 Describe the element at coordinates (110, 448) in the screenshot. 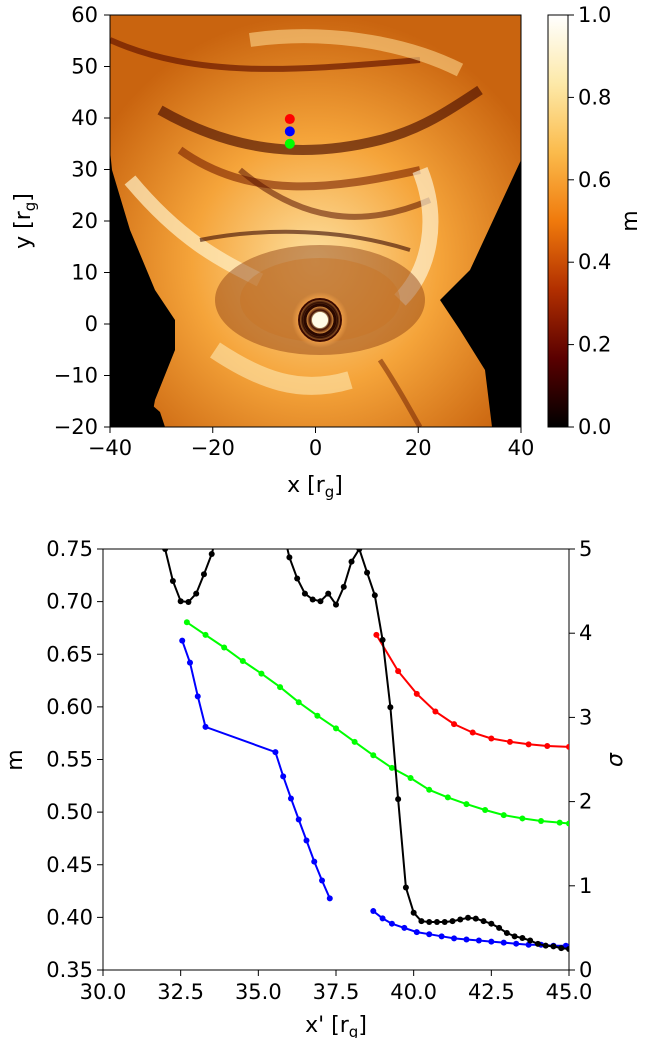

I see `heatmap-x-tick-label: −40` at that location.